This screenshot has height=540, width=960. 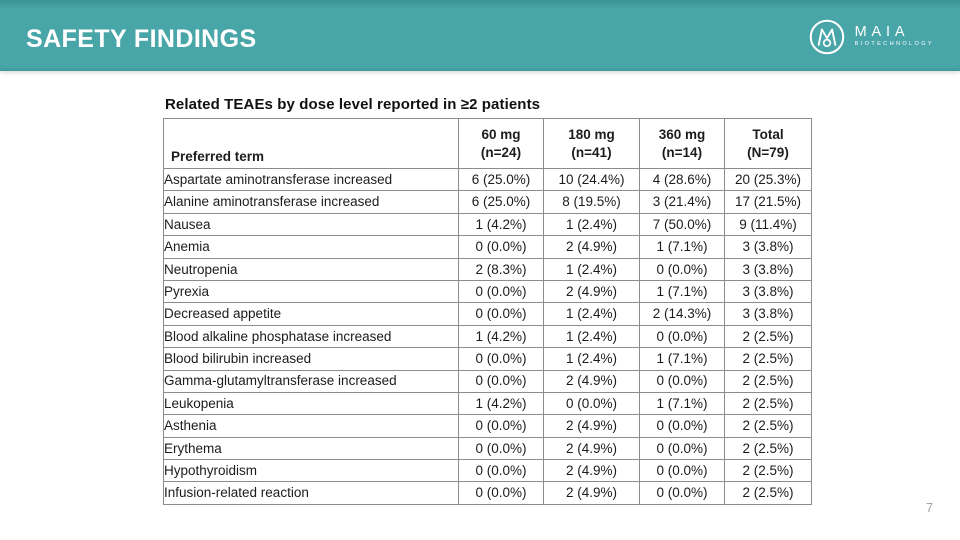 What do you see at coordinates (311, 381) in the screenshot?
I see `preferred-term-cell: Gamma-glutamyltransferase increased` at bounding box center [311, 381].